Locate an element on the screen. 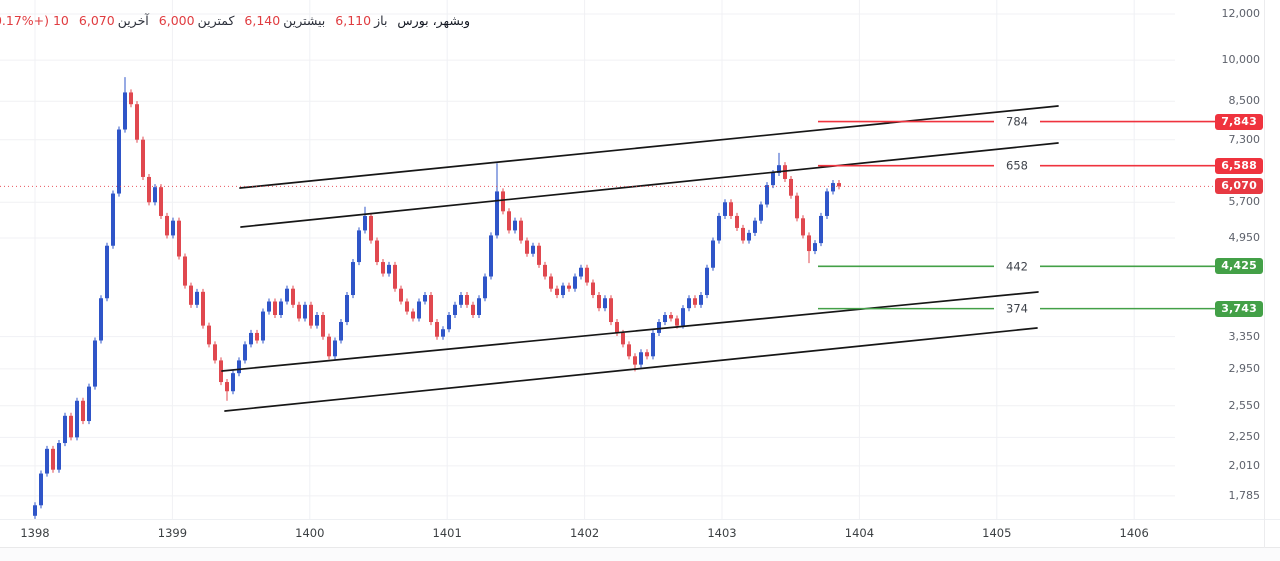  window-bottom-strip is located at coordinates (640, 554).